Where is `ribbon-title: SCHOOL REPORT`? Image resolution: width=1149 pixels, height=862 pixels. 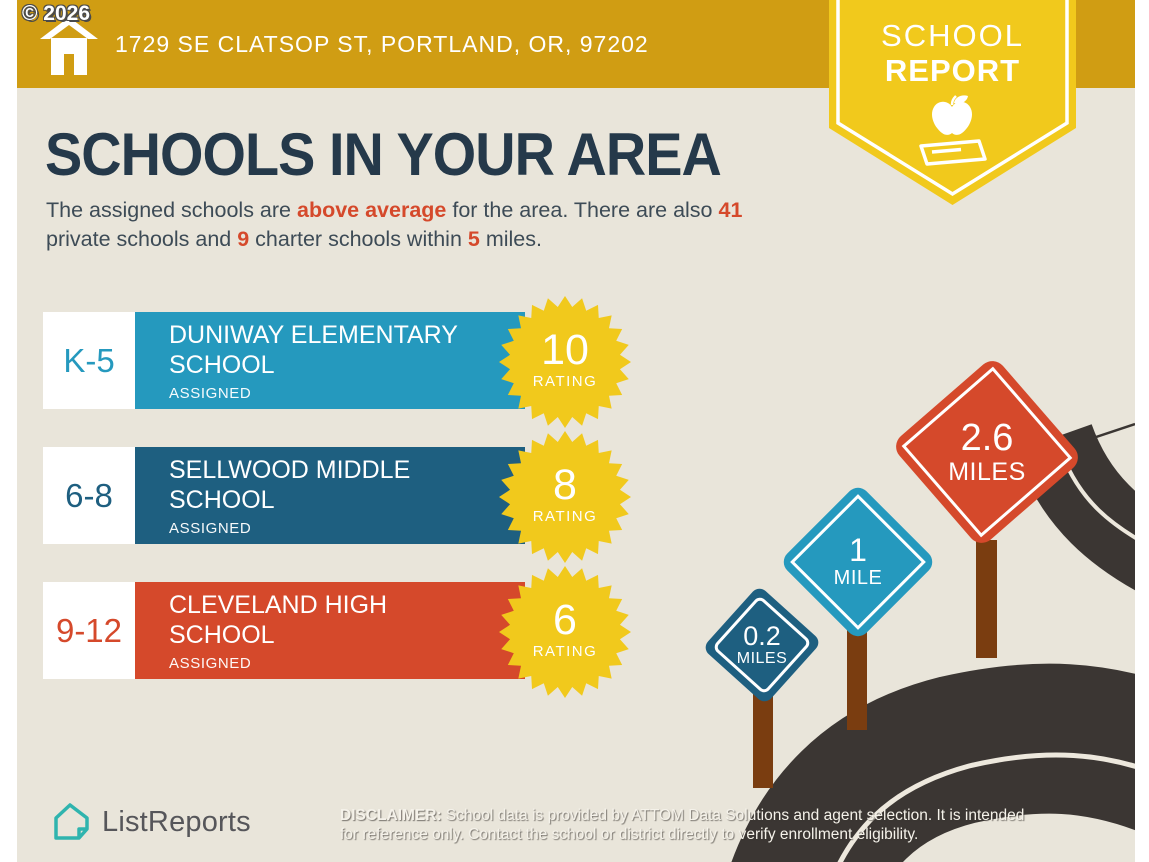
ribbon-title: SCHOOL REPORT is located at coordinates (952, 53).